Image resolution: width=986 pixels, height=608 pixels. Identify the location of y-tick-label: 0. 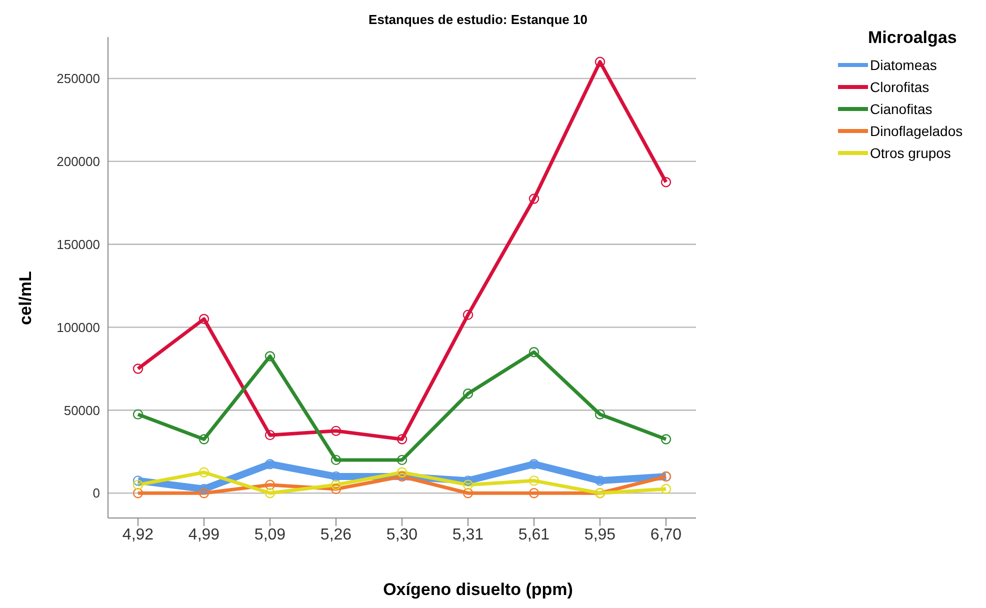
(96, 493).